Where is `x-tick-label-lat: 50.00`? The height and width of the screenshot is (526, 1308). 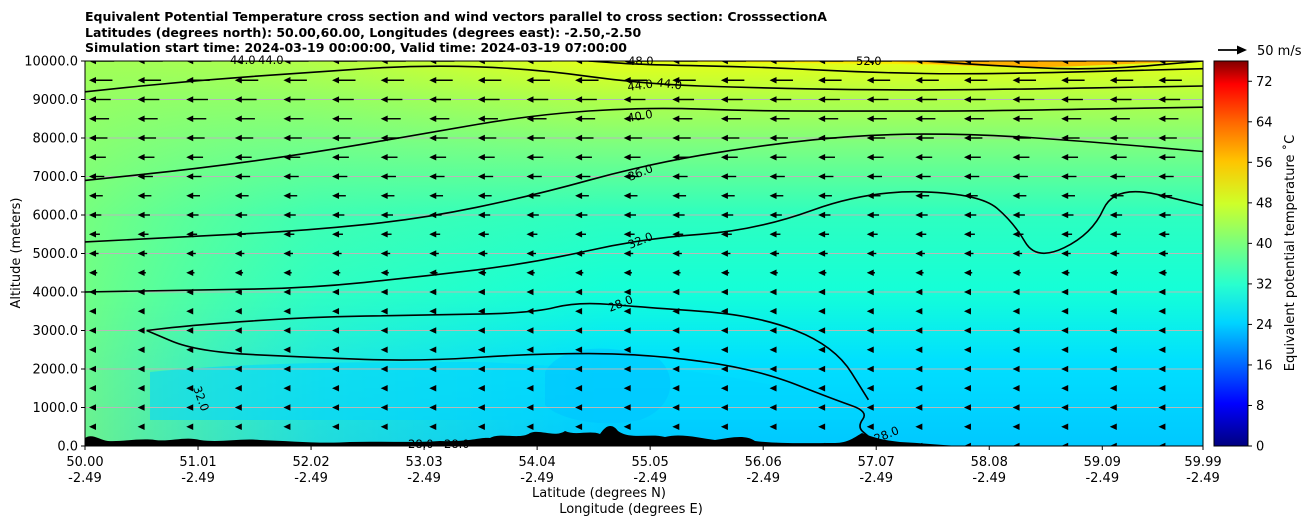
x-tick-label-lat: 50.00 is located at coordinates (84, 462).